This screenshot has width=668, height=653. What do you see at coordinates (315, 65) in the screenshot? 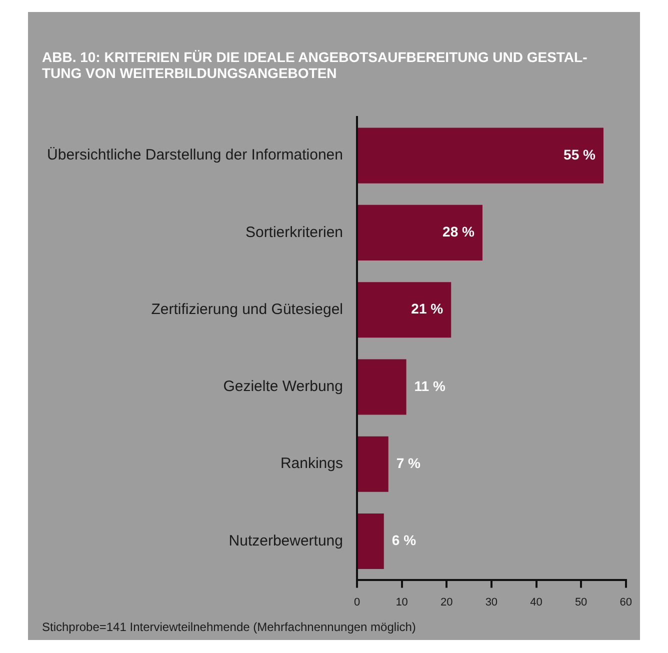
I see `chart-title: ABB. 10: KRITERIEN FÜR DIE IDEALE ANGEBOTSAUFBEREITUNG UND GESTAL-TUNG VON WEITERBILDUNGSANGEBOTEN` at bounding box center [315, 65].